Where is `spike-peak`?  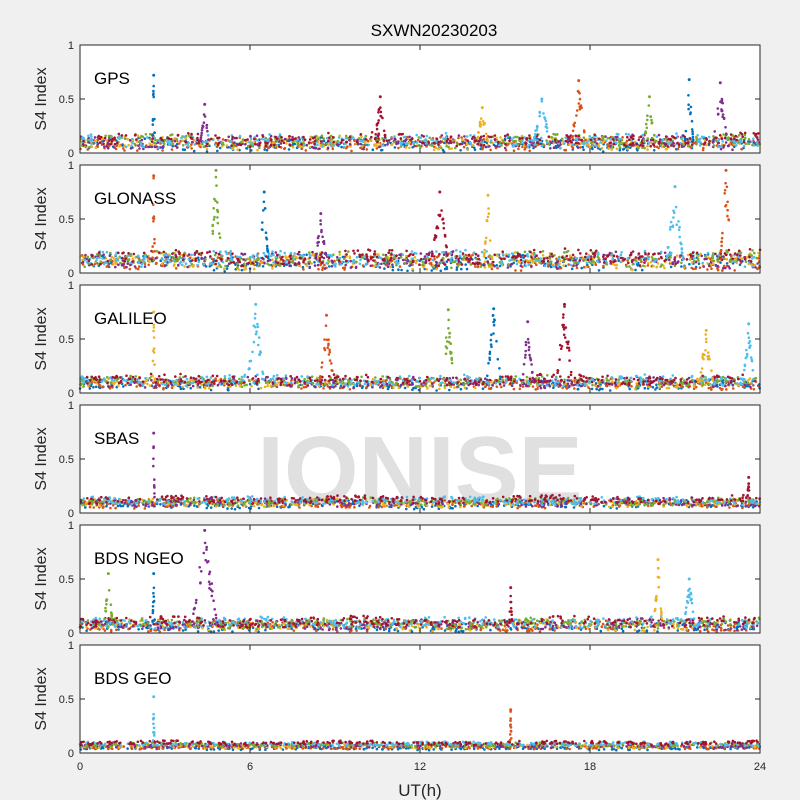 spike-peak is located at coordinates (321, 214).